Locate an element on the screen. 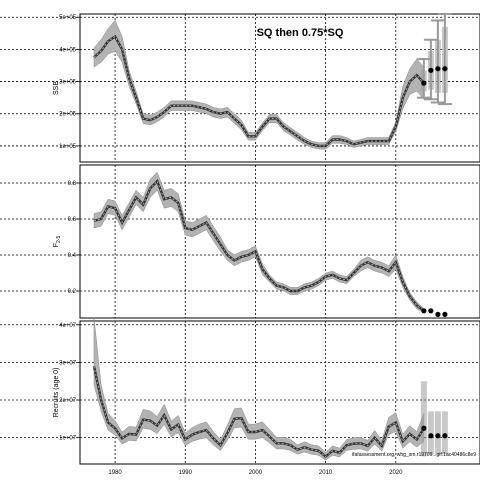  y-tick-label: 5e+05 is located at coordinates (68, 18).